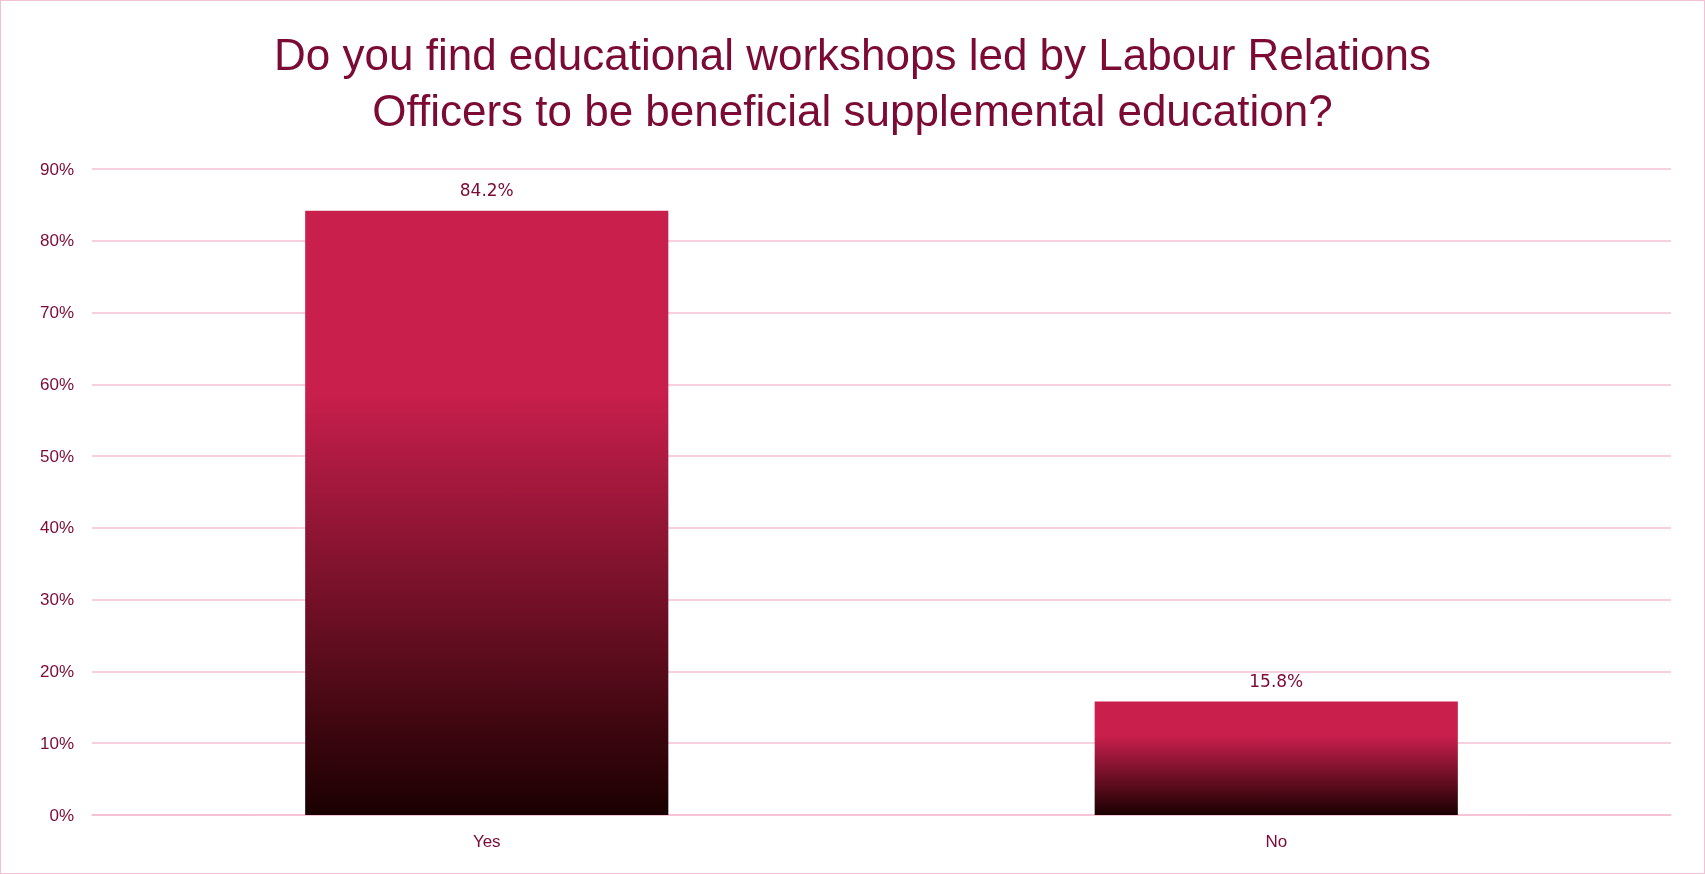 This screenshot has height=874, width=1705. I want to click on y-tick-label: 40%, so click(56, 528).